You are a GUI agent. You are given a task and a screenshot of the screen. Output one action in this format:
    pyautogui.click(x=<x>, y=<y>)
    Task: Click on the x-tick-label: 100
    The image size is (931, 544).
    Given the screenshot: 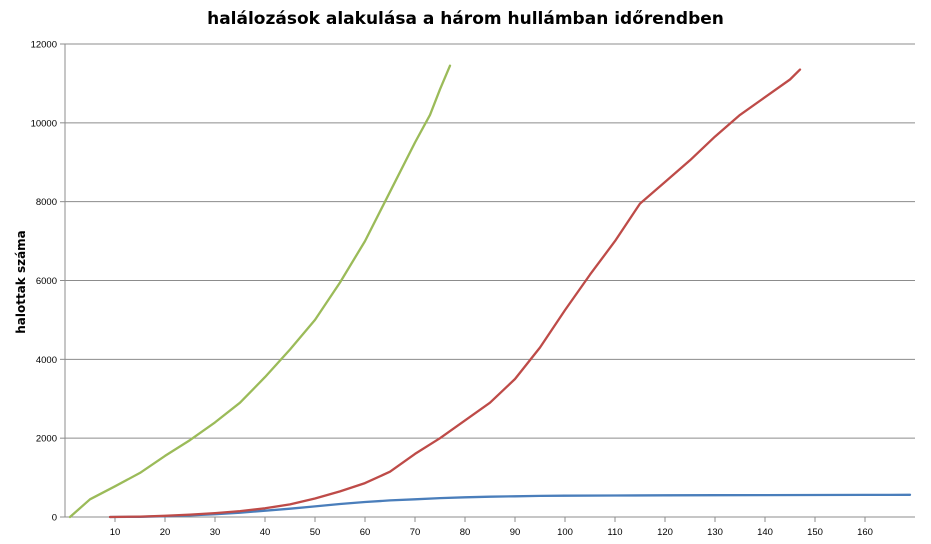 What is the action you would take?
    pyautogui.click(x=565, y=532)
    